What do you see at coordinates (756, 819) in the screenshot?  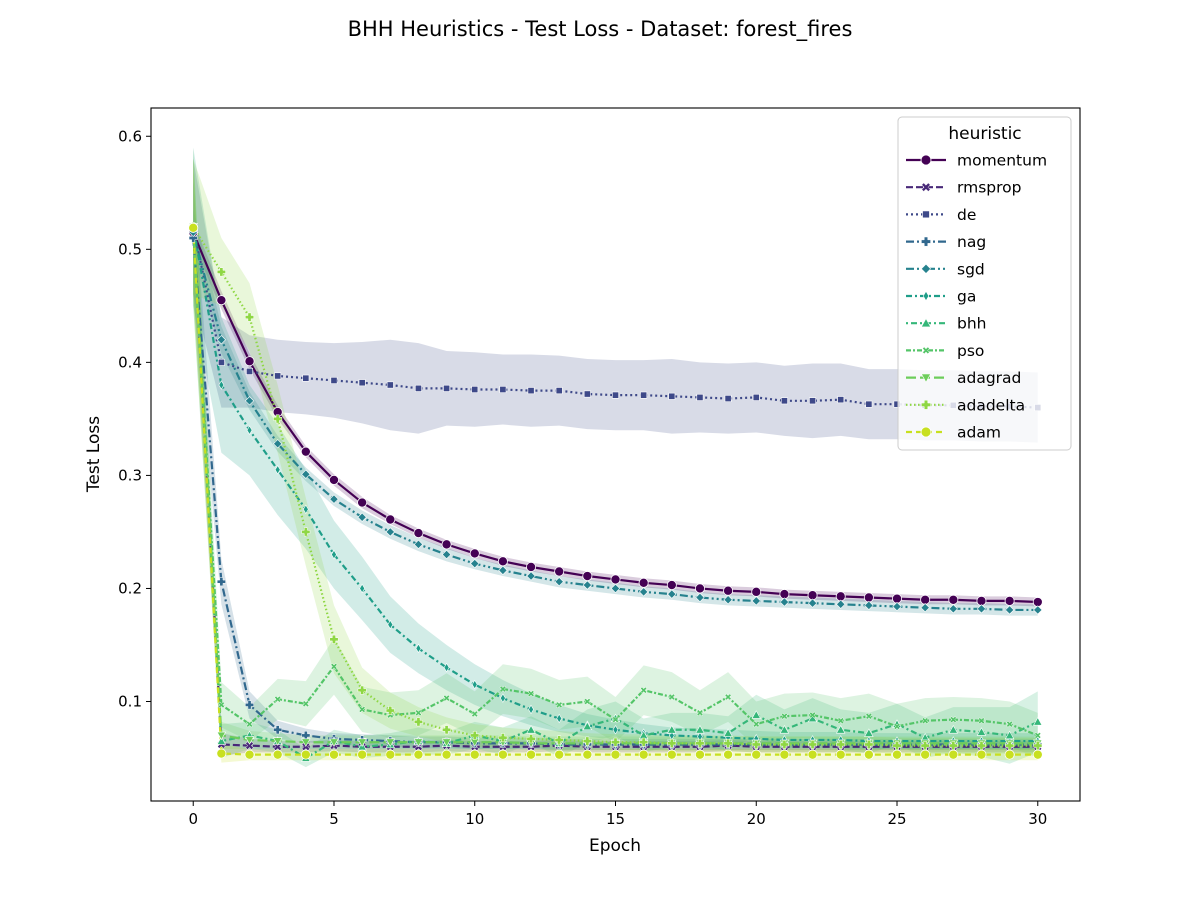 I see `x-tick-label: 20` at bounding box center [756, 819].